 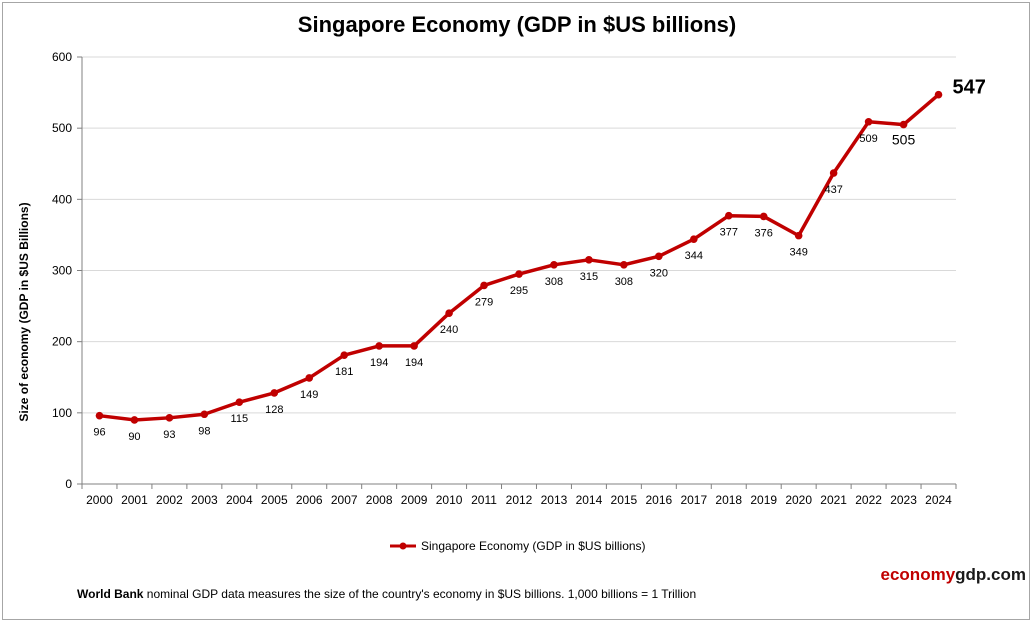 What do you see at coordinates (903, 500) in the screenshot?
I see `x-tick-label: 2023` at bounding box center [903, 500].